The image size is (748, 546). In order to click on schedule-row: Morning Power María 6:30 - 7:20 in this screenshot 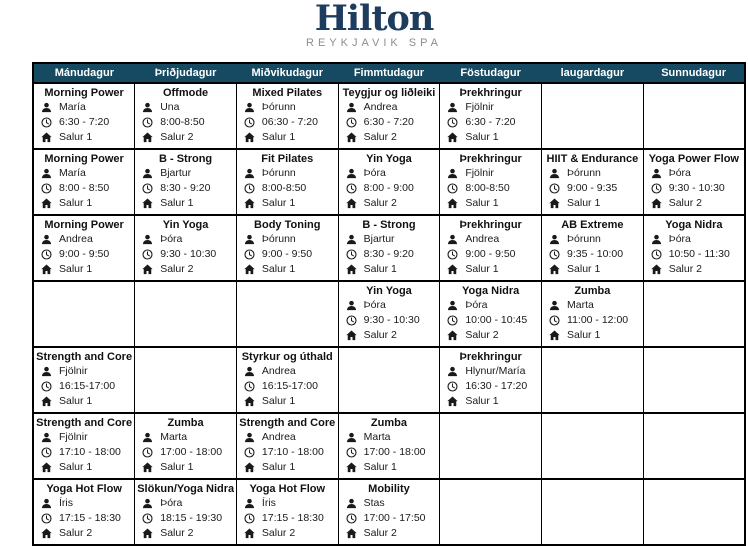, I will do `click(389, 116)`.